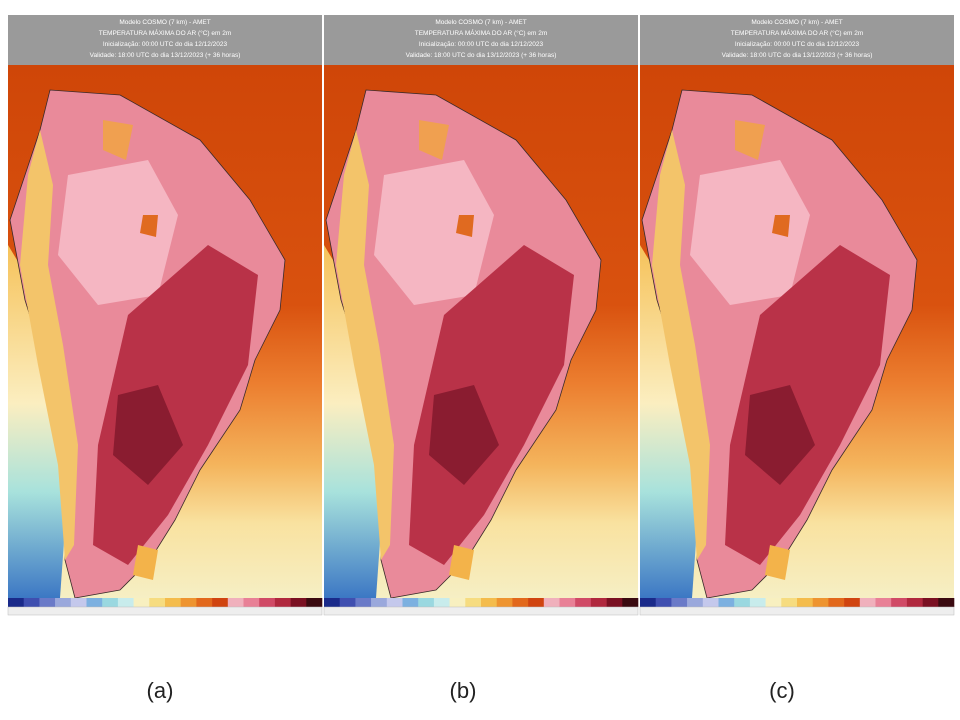  What do you see at coordinates (160, 690) in the screenshot?
I see `panel-label: (a)` at bounding box center [160, 690].